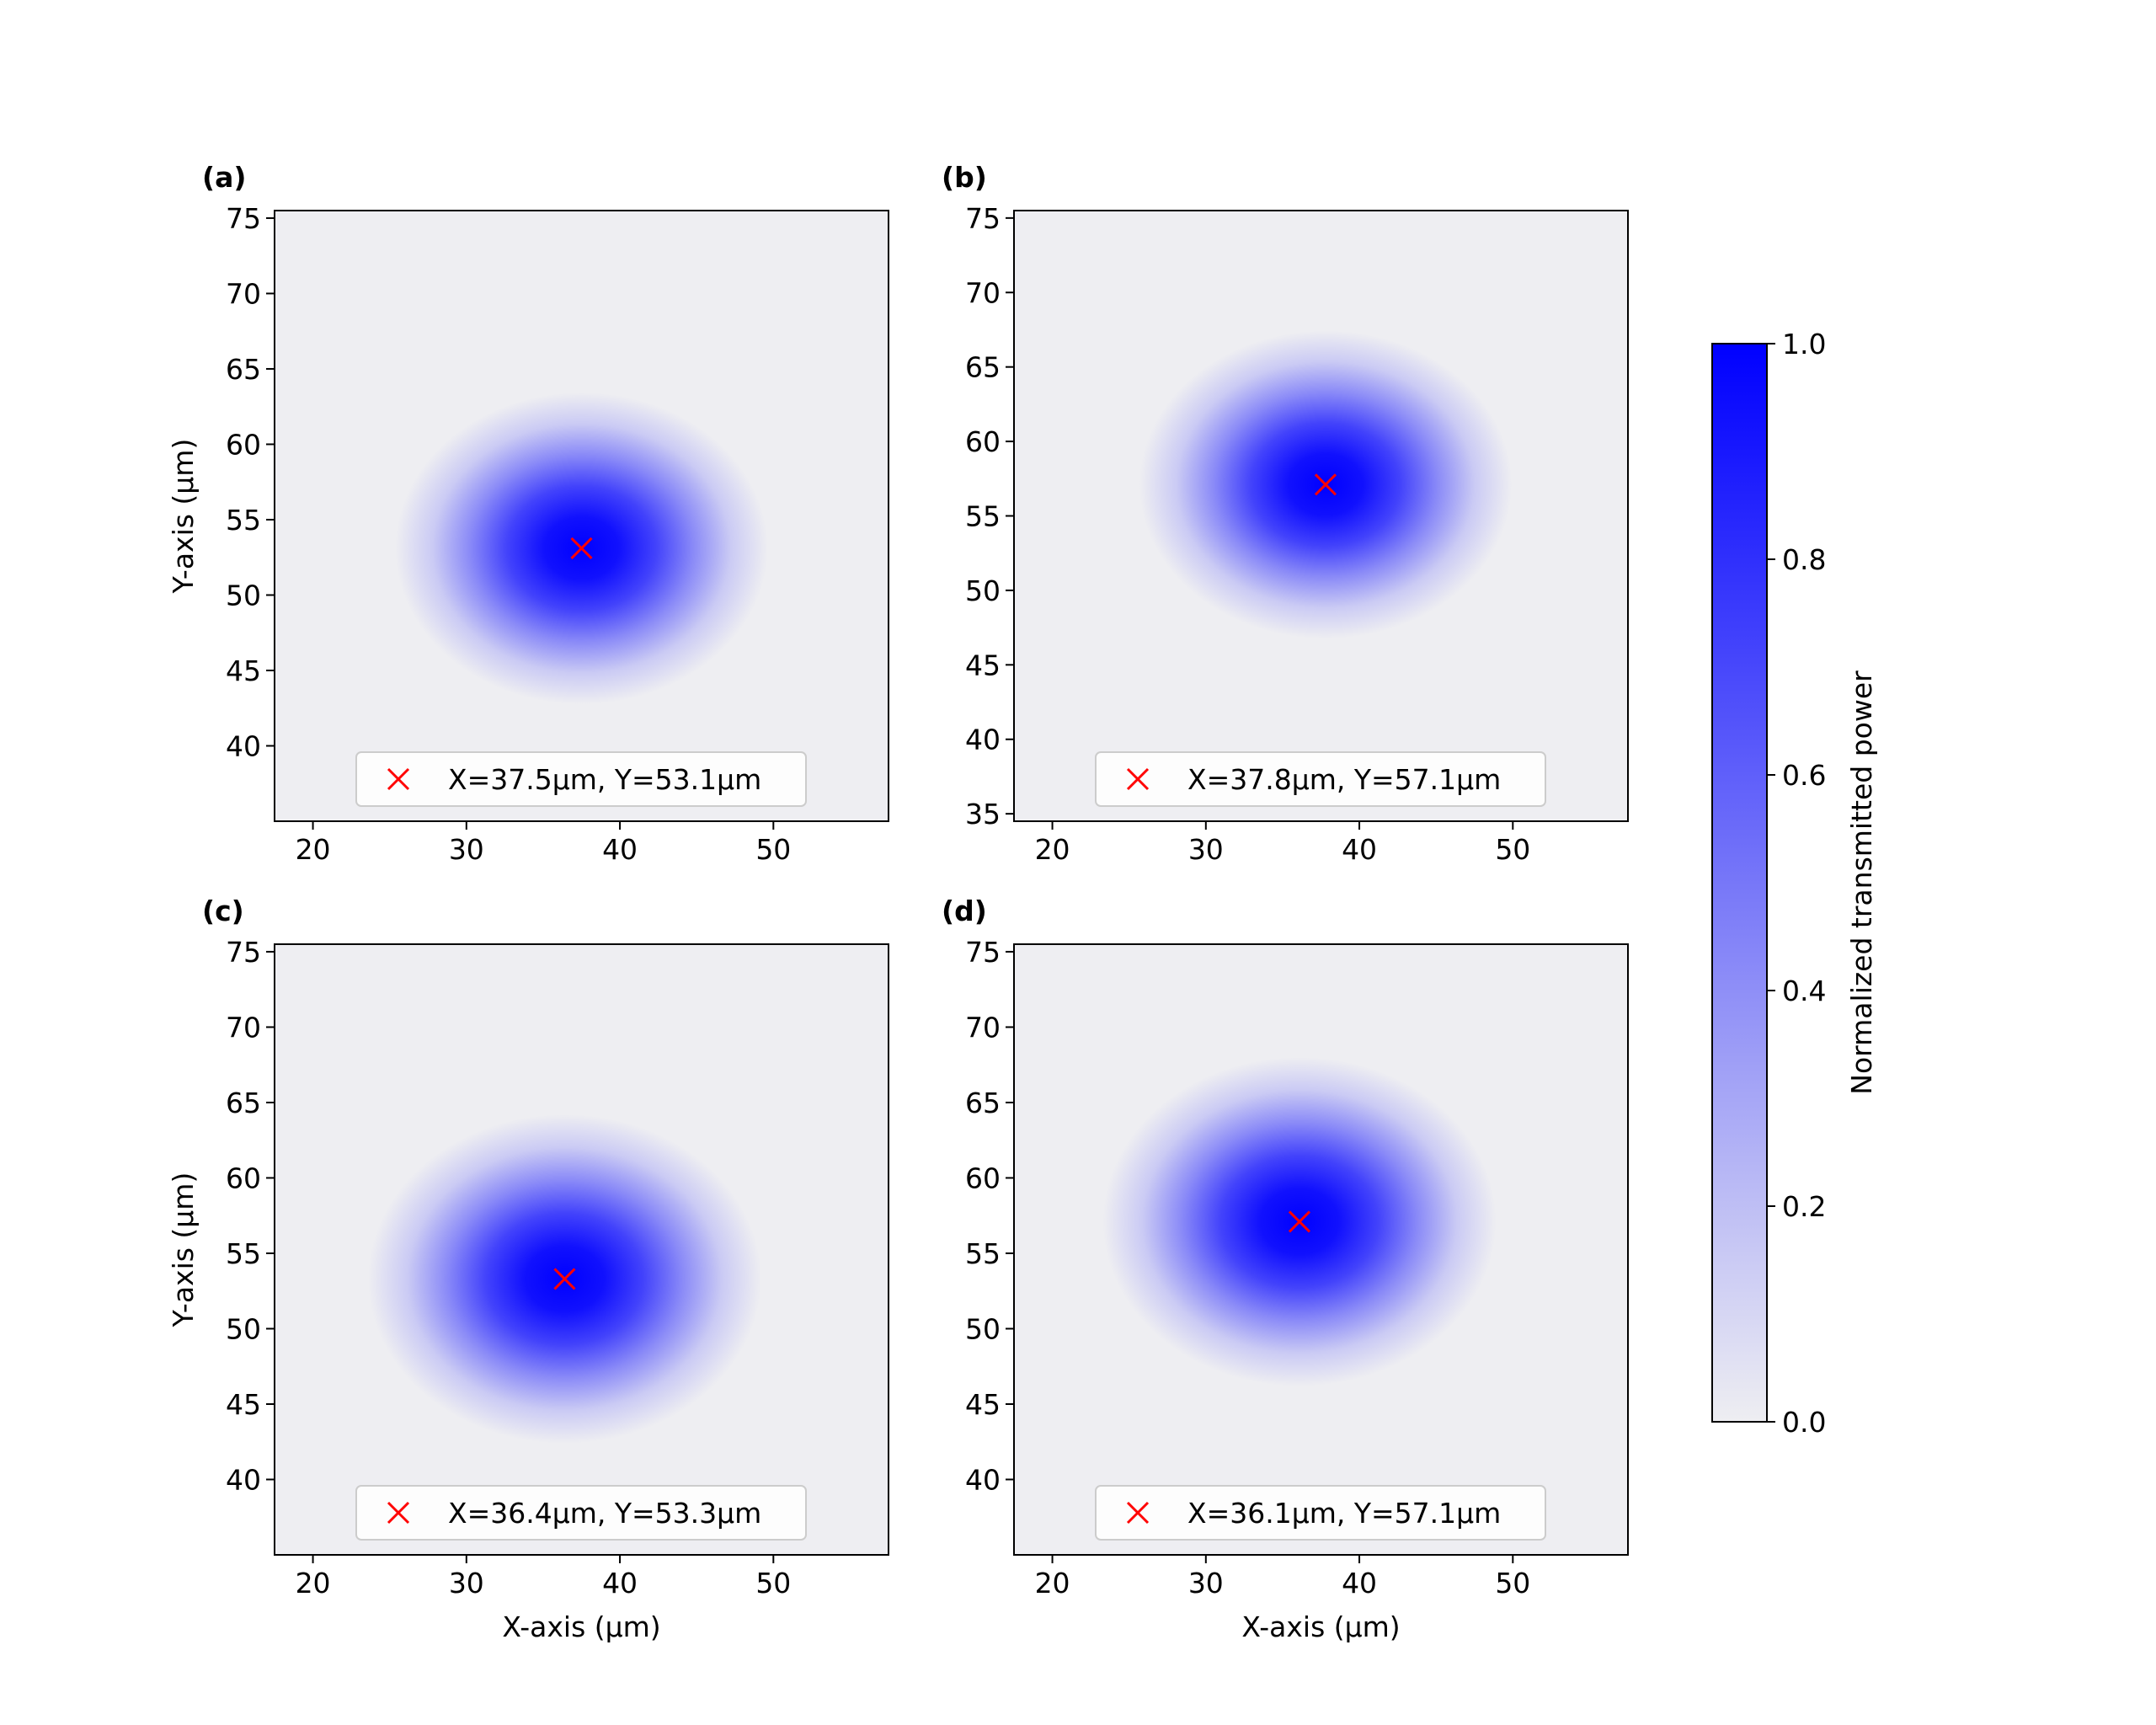 This screenshot has height=1725, width=2156. I want to click on y-tick-label: 35, so click(983, 814).